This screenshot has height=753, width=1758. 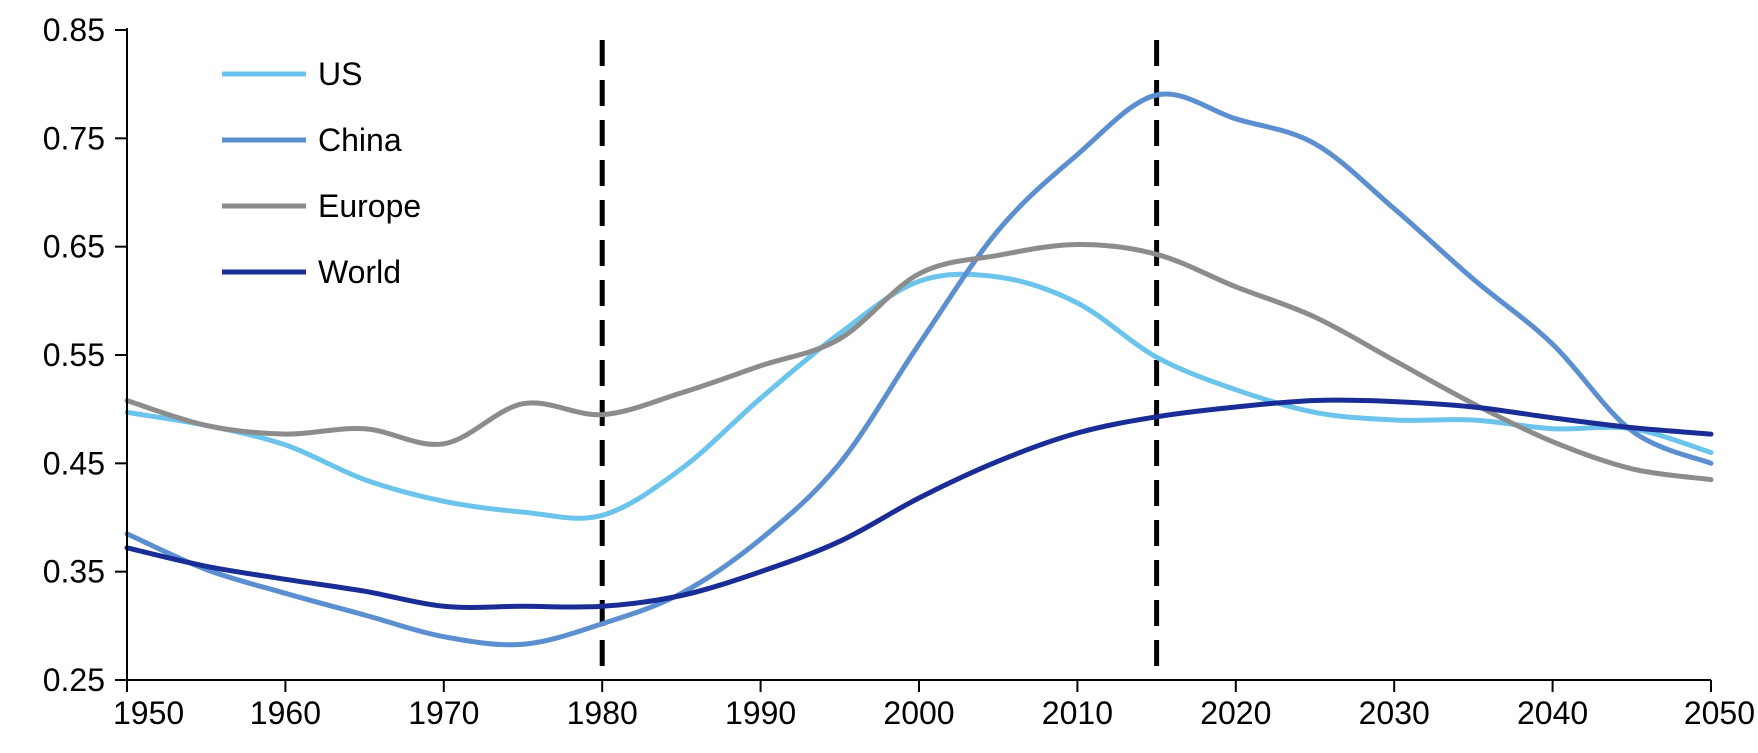 I want to click on x-tick-label: 2040, so click(x=1552, y=713).